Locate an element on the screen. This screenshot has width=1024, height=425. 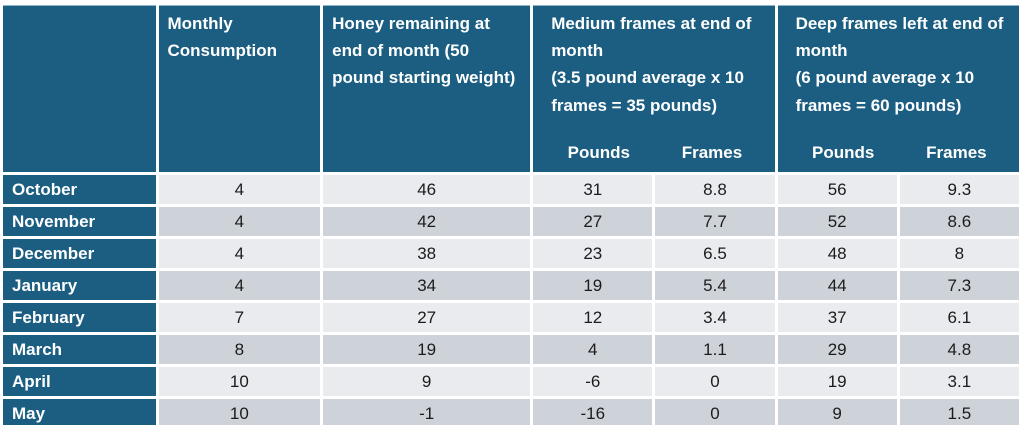
medium-pounds-cell: 12 is located at coordinates (593, 317).